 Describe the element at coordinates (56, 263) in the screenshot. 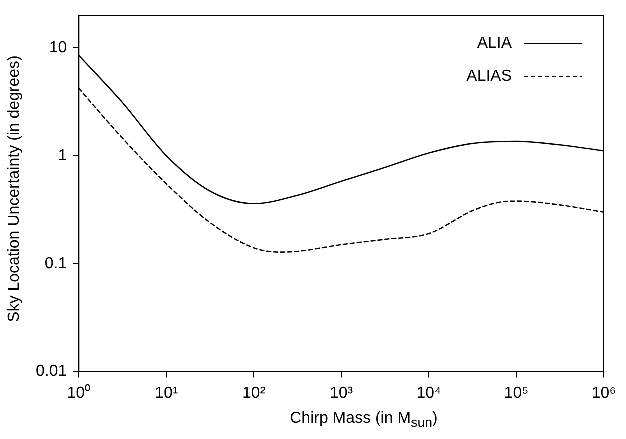

I see `y-tick-label: 0.1` at that location.